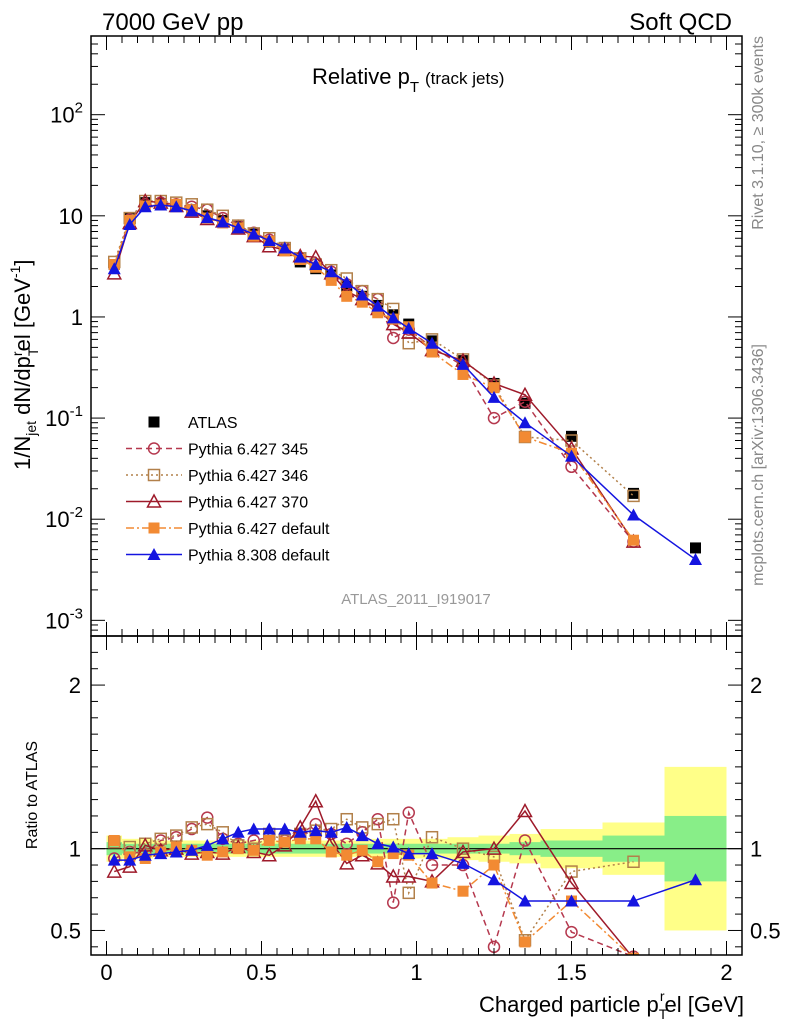 The width and height of the screenshot is (786, 1024). I want to click on x-tick-label: 0.5, so click(261, 972).